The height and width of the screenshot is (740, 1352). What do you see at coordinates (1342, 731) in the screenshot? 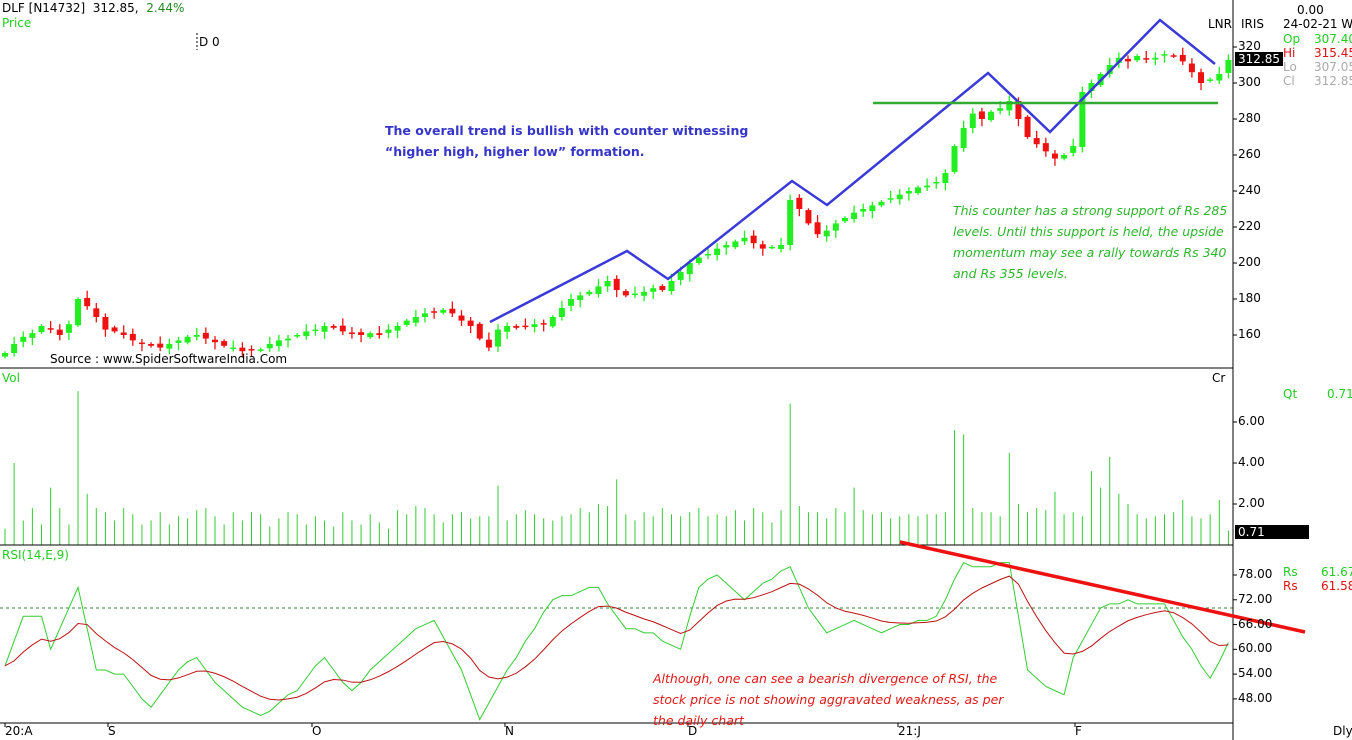
I see `period-label: Dly` at bounding box center [1342, 731].